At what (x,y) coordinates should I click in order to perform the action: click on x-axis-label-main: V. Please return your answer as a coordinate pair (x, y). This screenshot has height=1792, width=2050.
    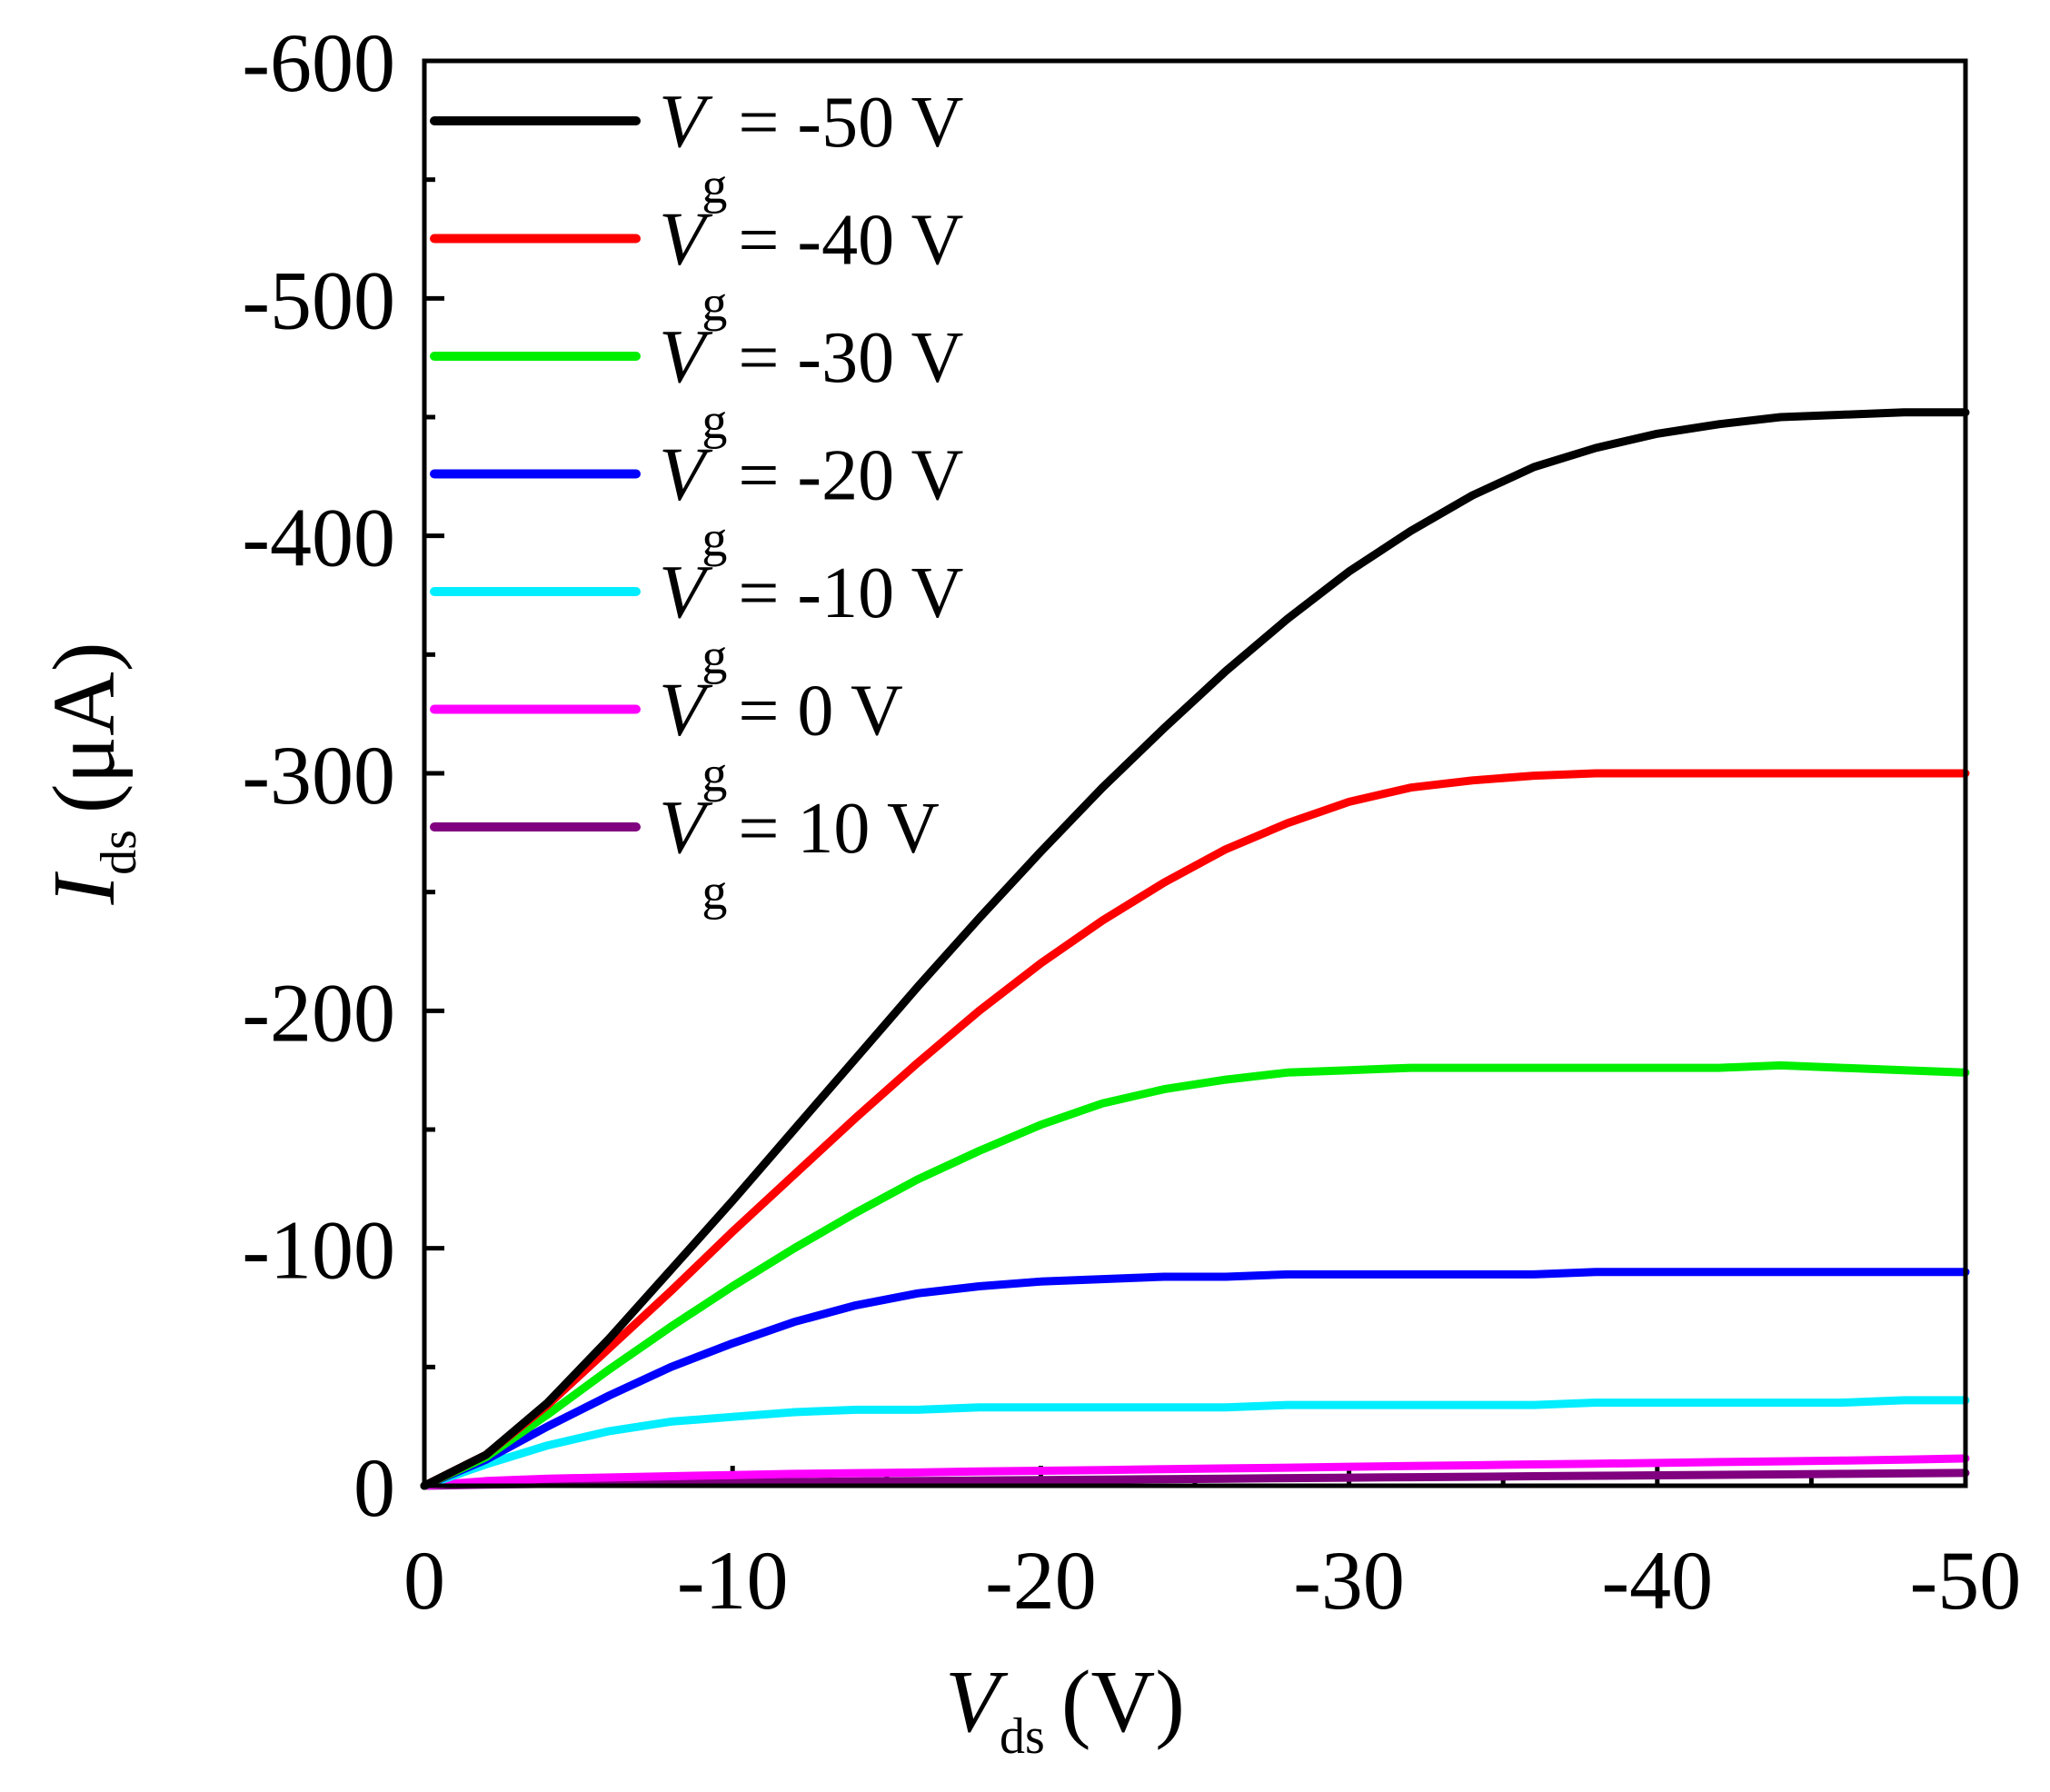
    Looking at the image, I should click on (977, 1702).